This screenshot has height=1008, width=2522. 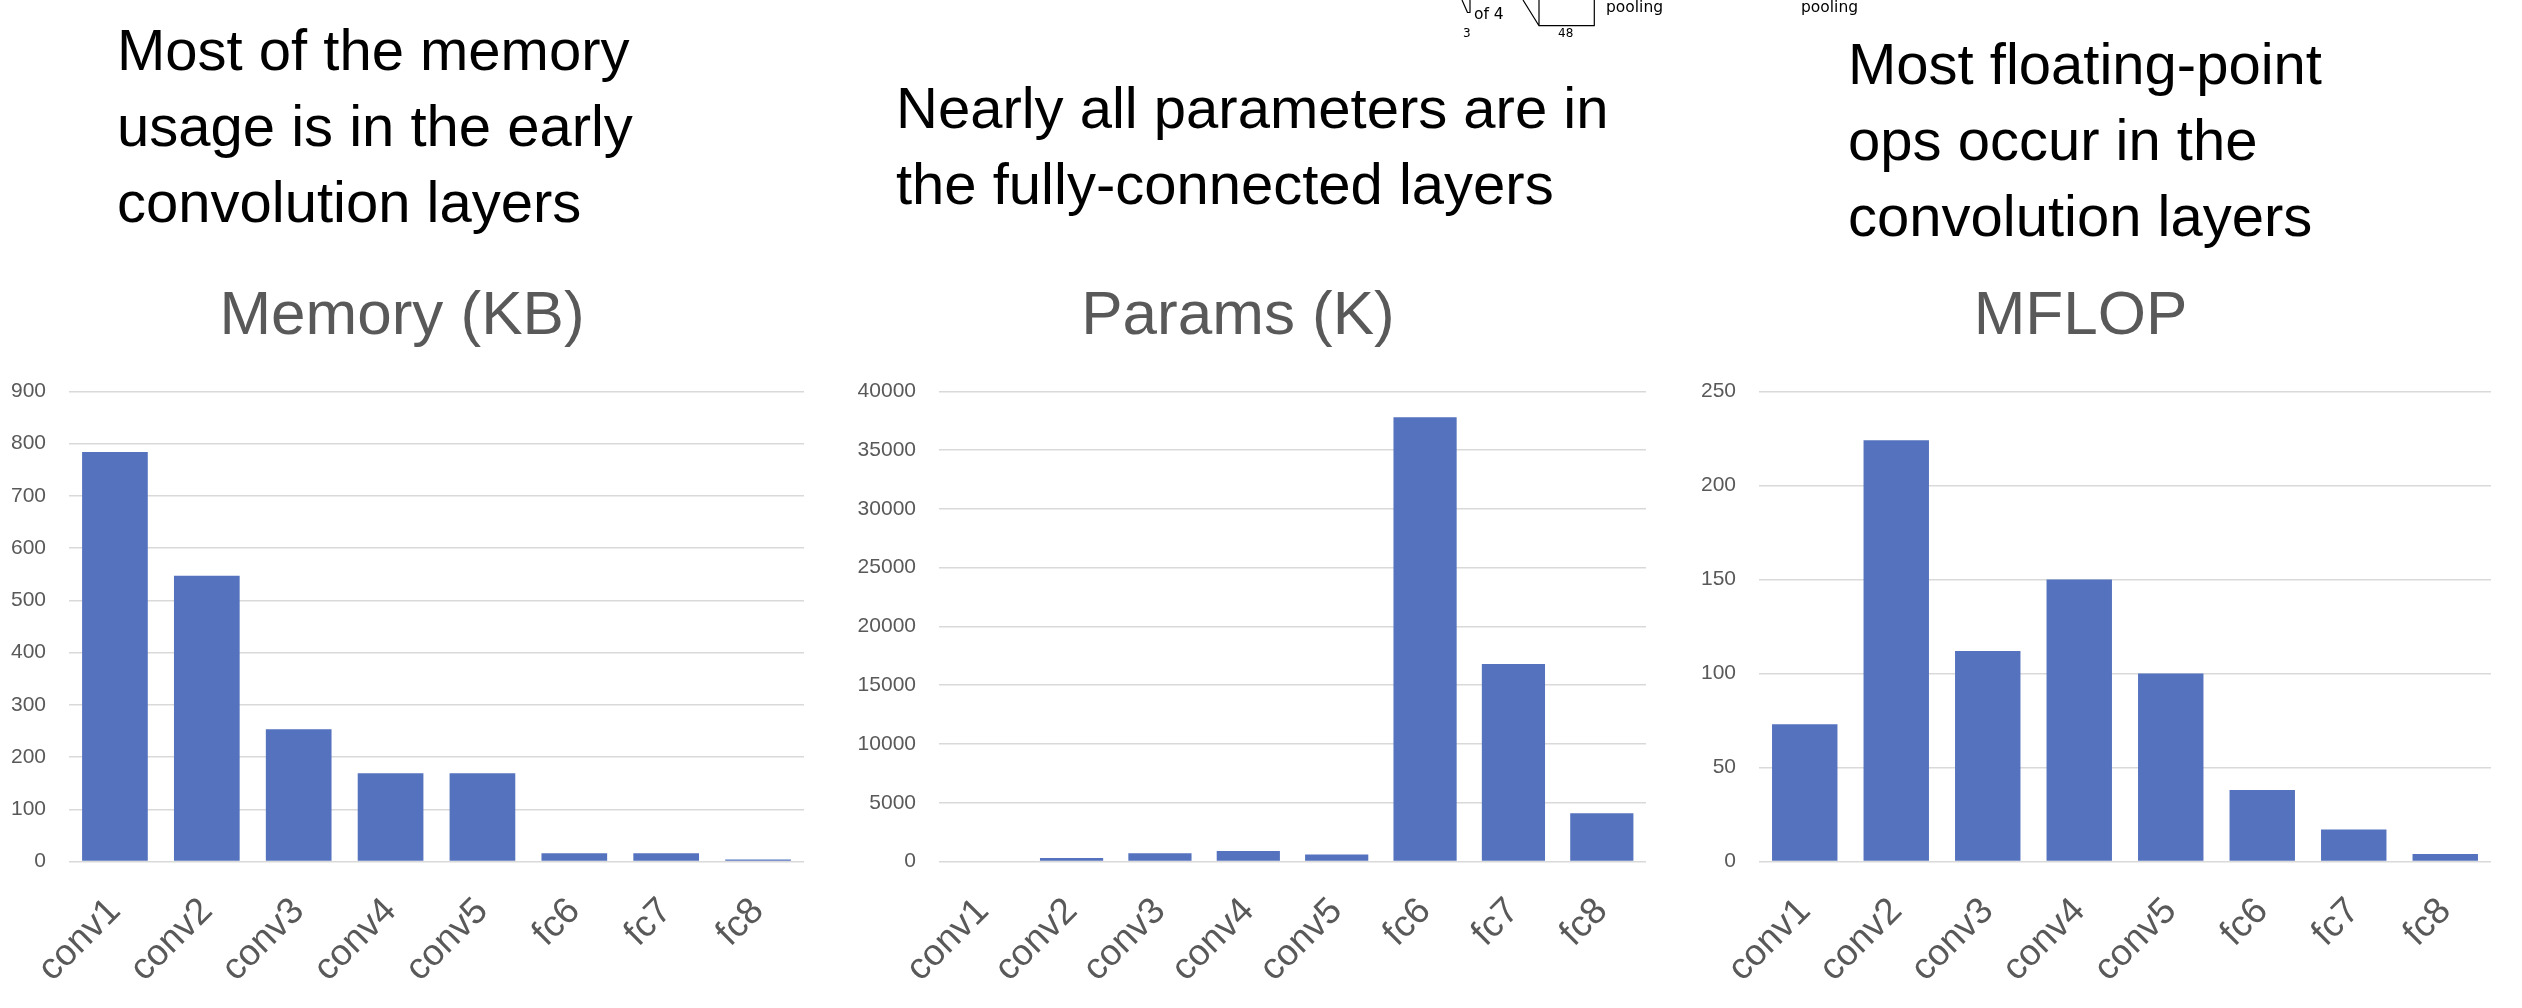 What do you see at coordinates (886, 625) in the screenshot?
I see `y-tick-label: 20000` at bounding box center [886, 625].